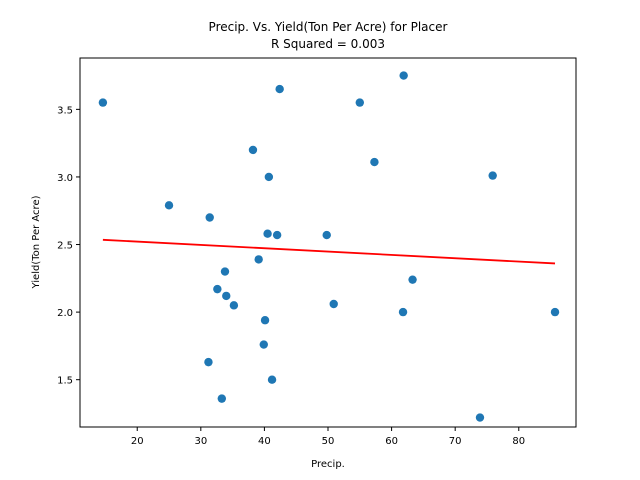 The width and height of the screenshot is (640, 480). Describe the element at coordinates (65, 381) in the screenshot. I see `y-tick-label: 1.5` at that location.